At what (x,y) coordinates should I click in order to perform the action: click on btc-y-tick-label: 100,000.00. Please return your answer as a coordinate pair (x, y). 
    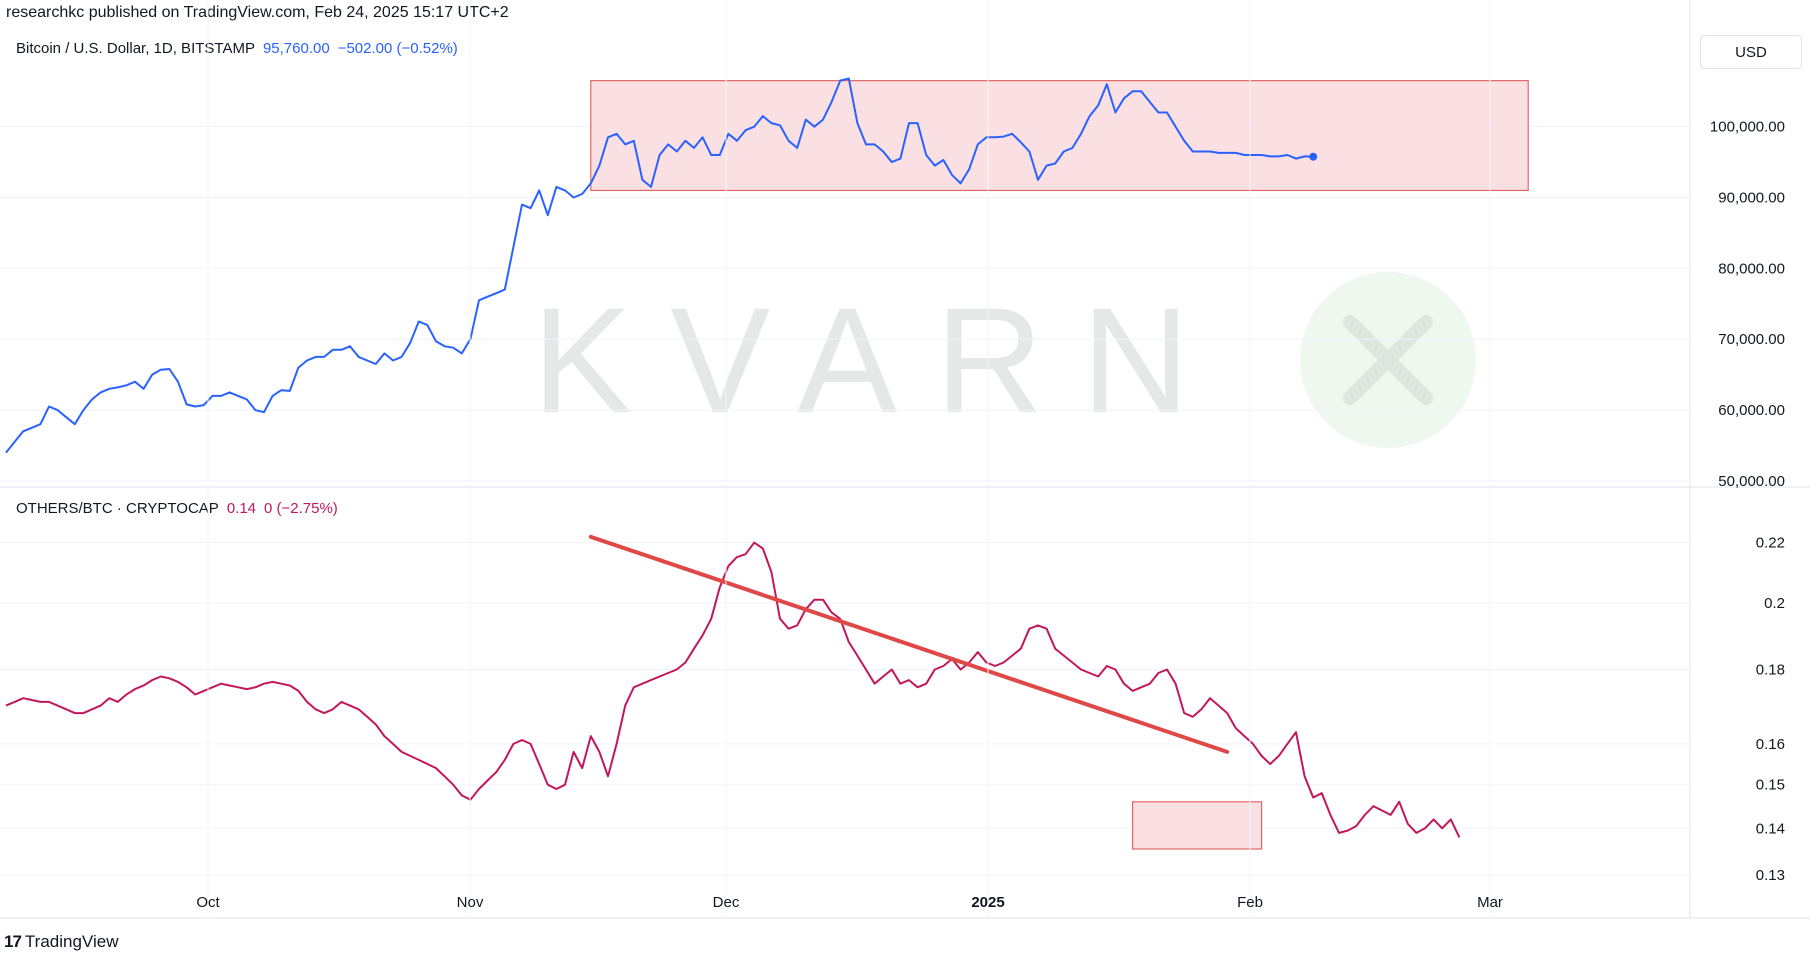
    Looking at the image, I should click on (1747, 127).